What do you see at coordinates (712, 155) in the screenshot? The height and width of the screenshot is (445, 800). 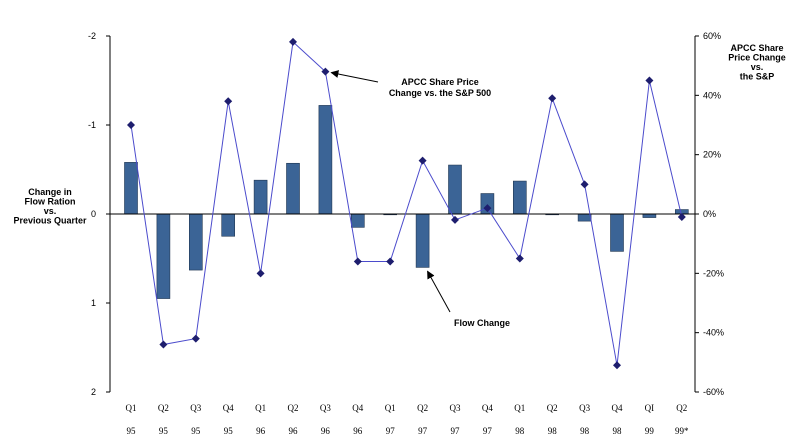 I see `right-axis-tick-label: 20%` at bounding box center [712, 155].